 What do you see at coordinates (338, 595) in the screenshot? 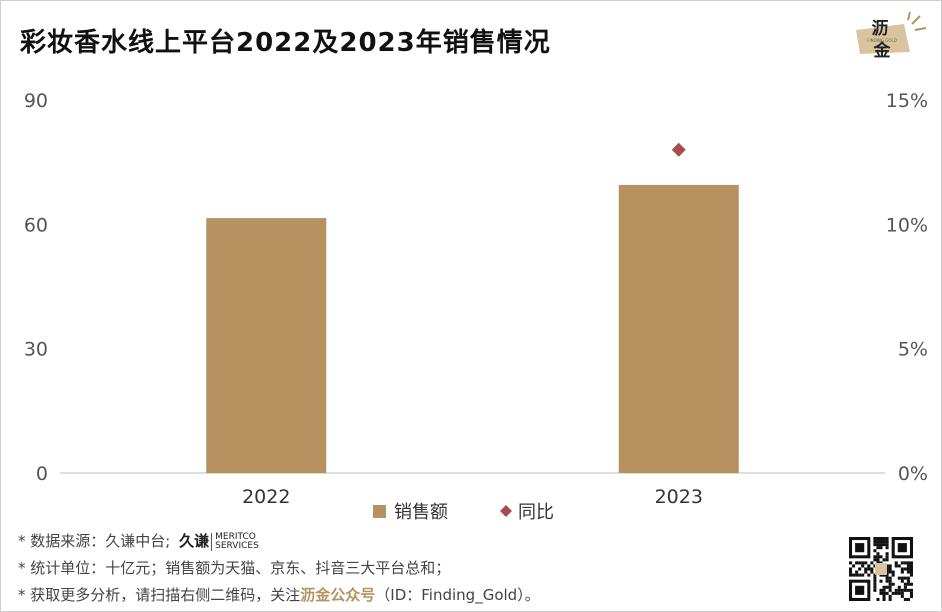
I see `footnote-brand: 沥金公众号` at bounding box center [338, 595].